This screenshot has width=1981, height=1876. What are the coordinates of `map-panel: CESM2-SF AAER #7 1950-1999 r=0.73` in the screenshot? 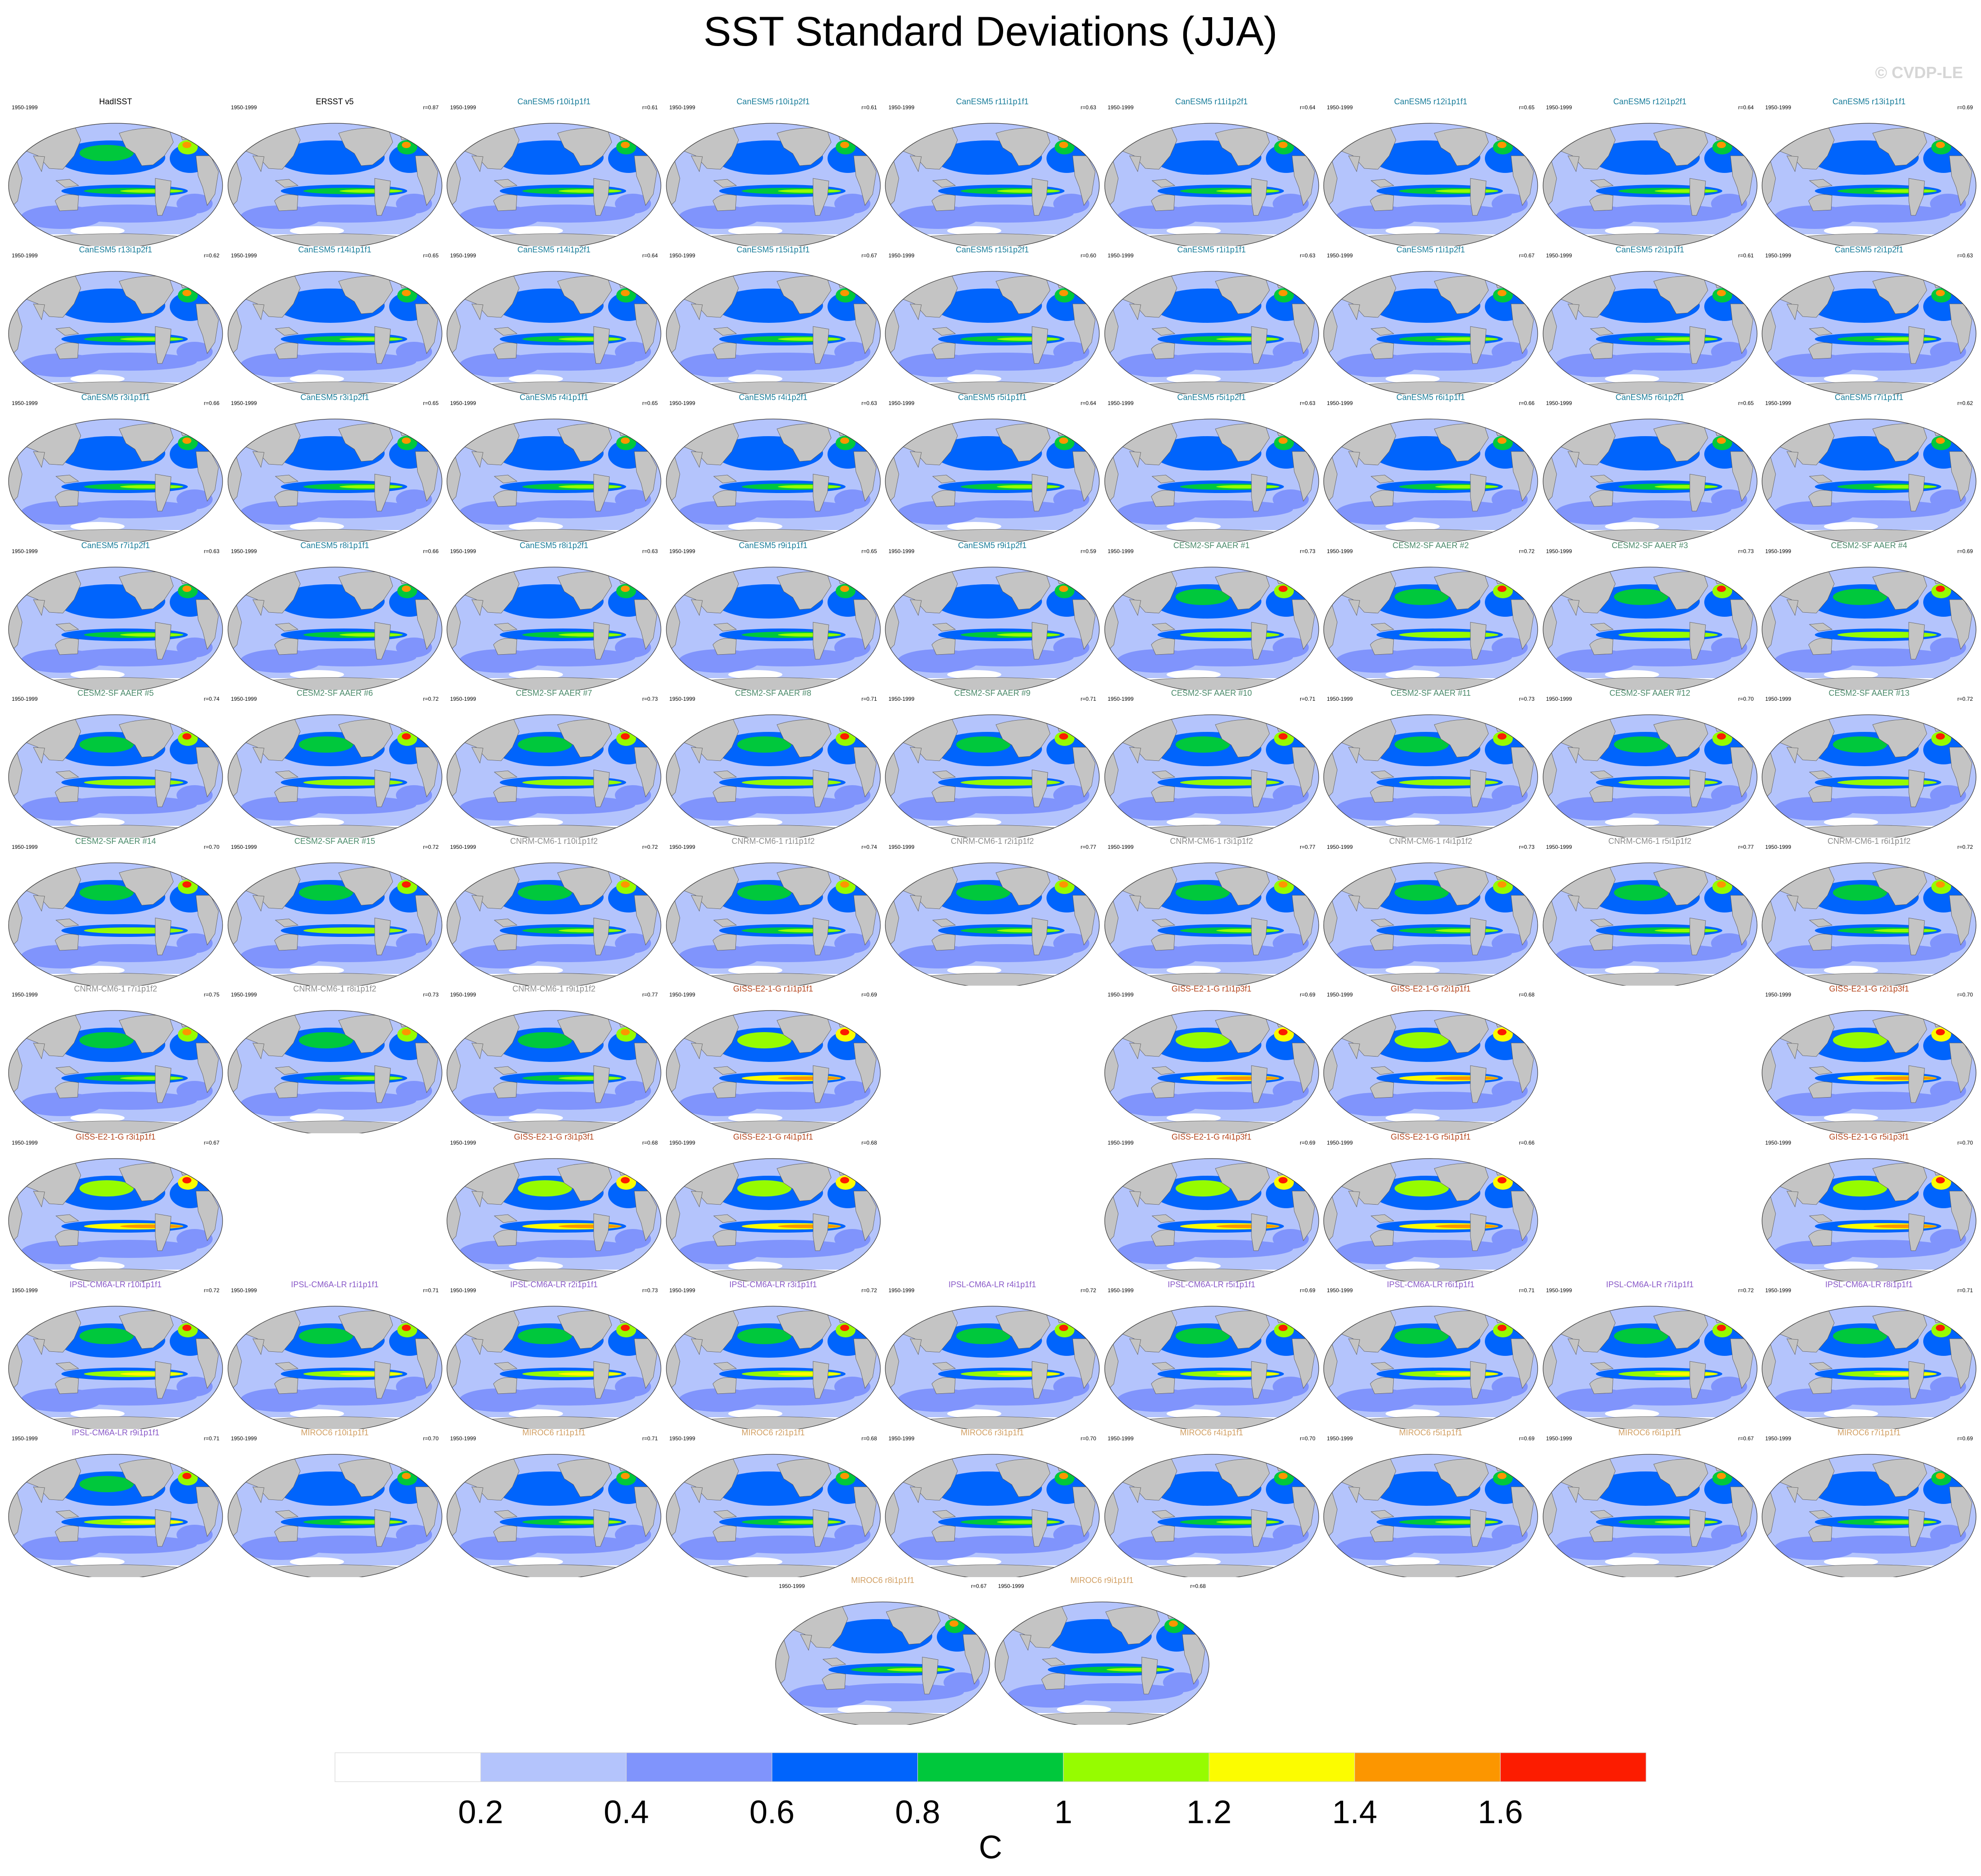 It's located at (554, 763).